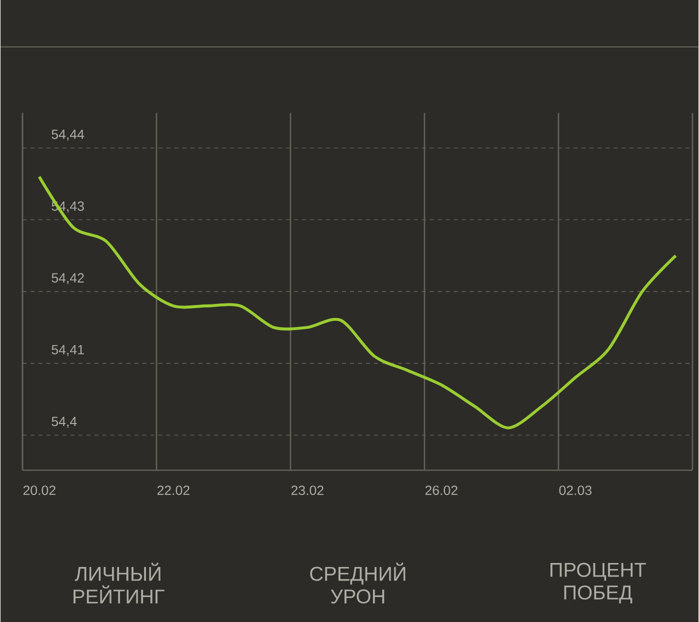 The width and height of the screenshot is (699, 622). I want to click on x-tick-label: 20.02, so click(39, 491).